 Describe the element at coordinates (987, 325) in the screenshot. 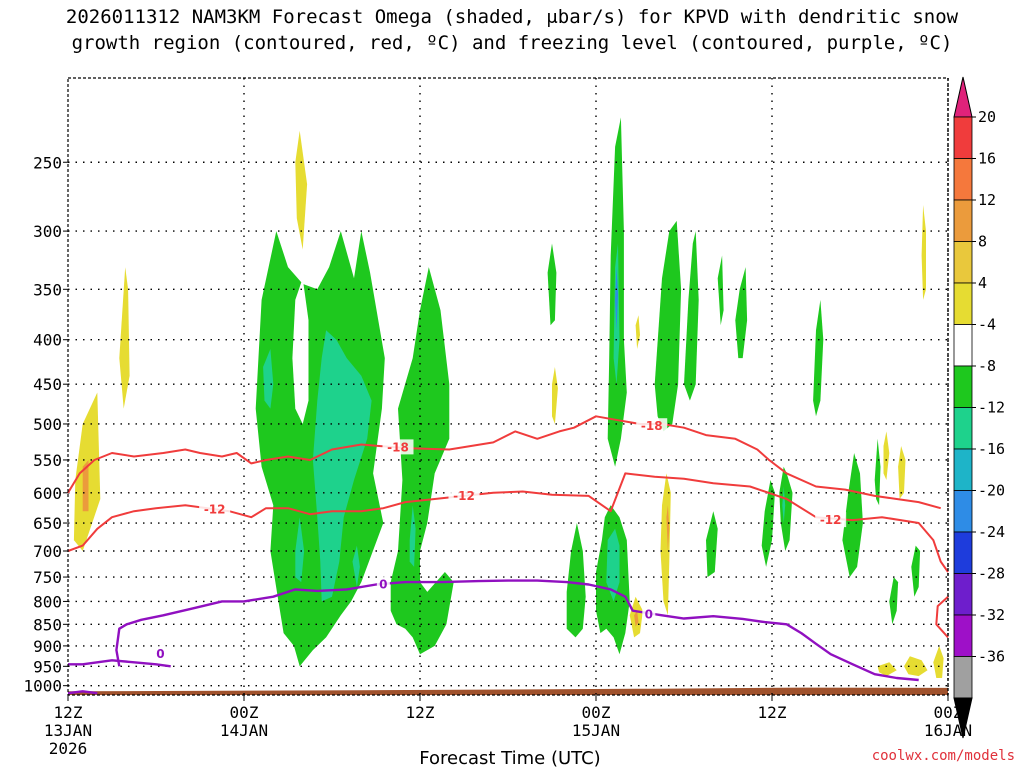

I see `colorbar-label-5: -4` at that location.